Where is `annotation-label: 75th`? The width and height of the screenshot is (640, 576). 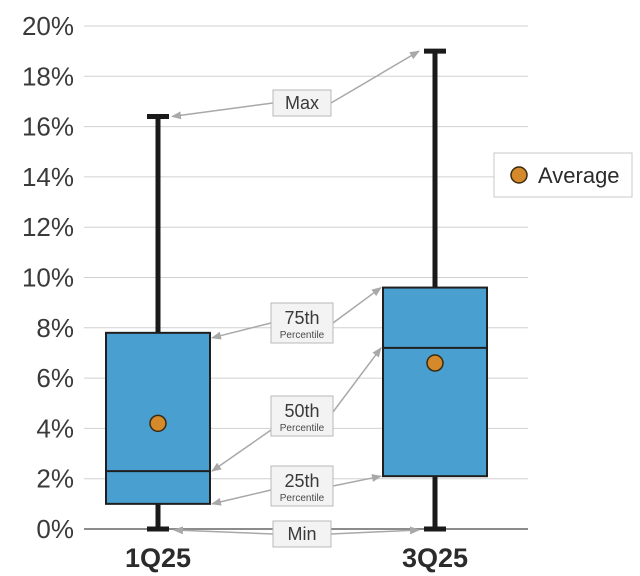
annotation-label: 75th is located at coordinates (301, 318).